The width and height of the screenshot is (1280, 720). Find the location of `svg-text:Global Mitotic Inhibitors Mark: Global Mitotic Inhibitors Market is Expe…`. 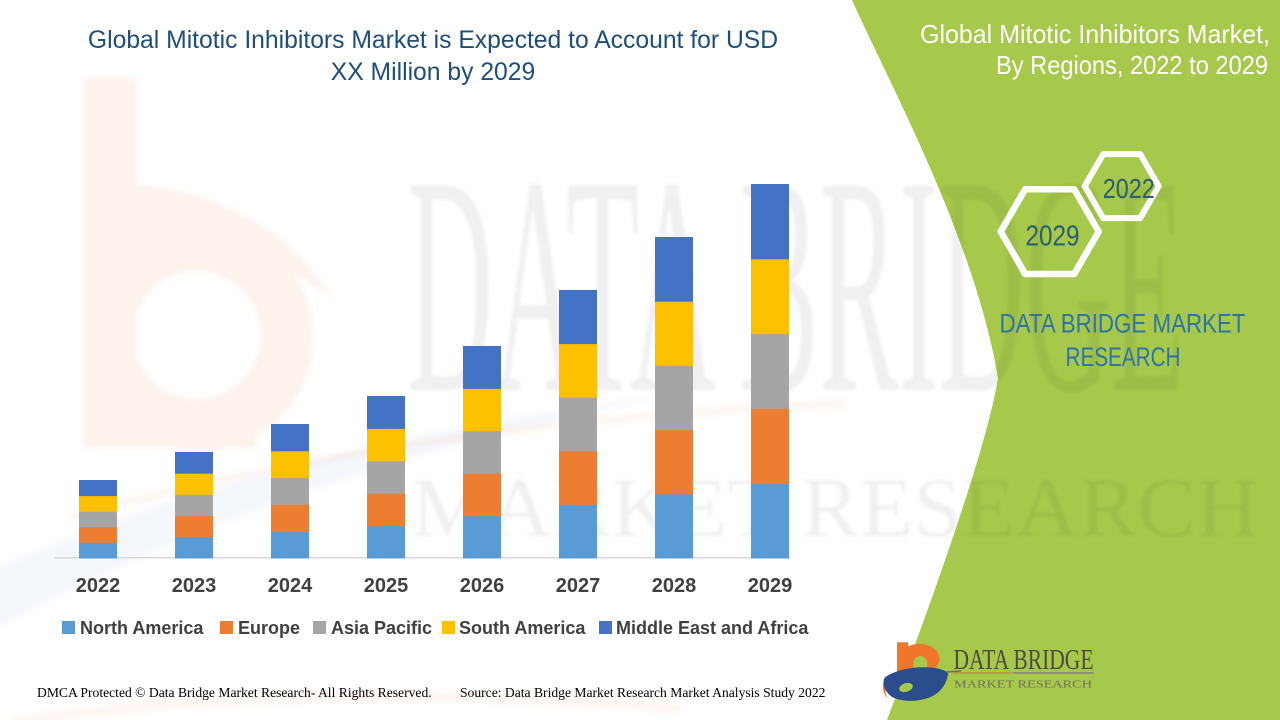

svg-text:Global Mitotic Inhibitors Mark: Global Mitotic Inhibitors Market is Expe… is located at coordinates (433, 40).